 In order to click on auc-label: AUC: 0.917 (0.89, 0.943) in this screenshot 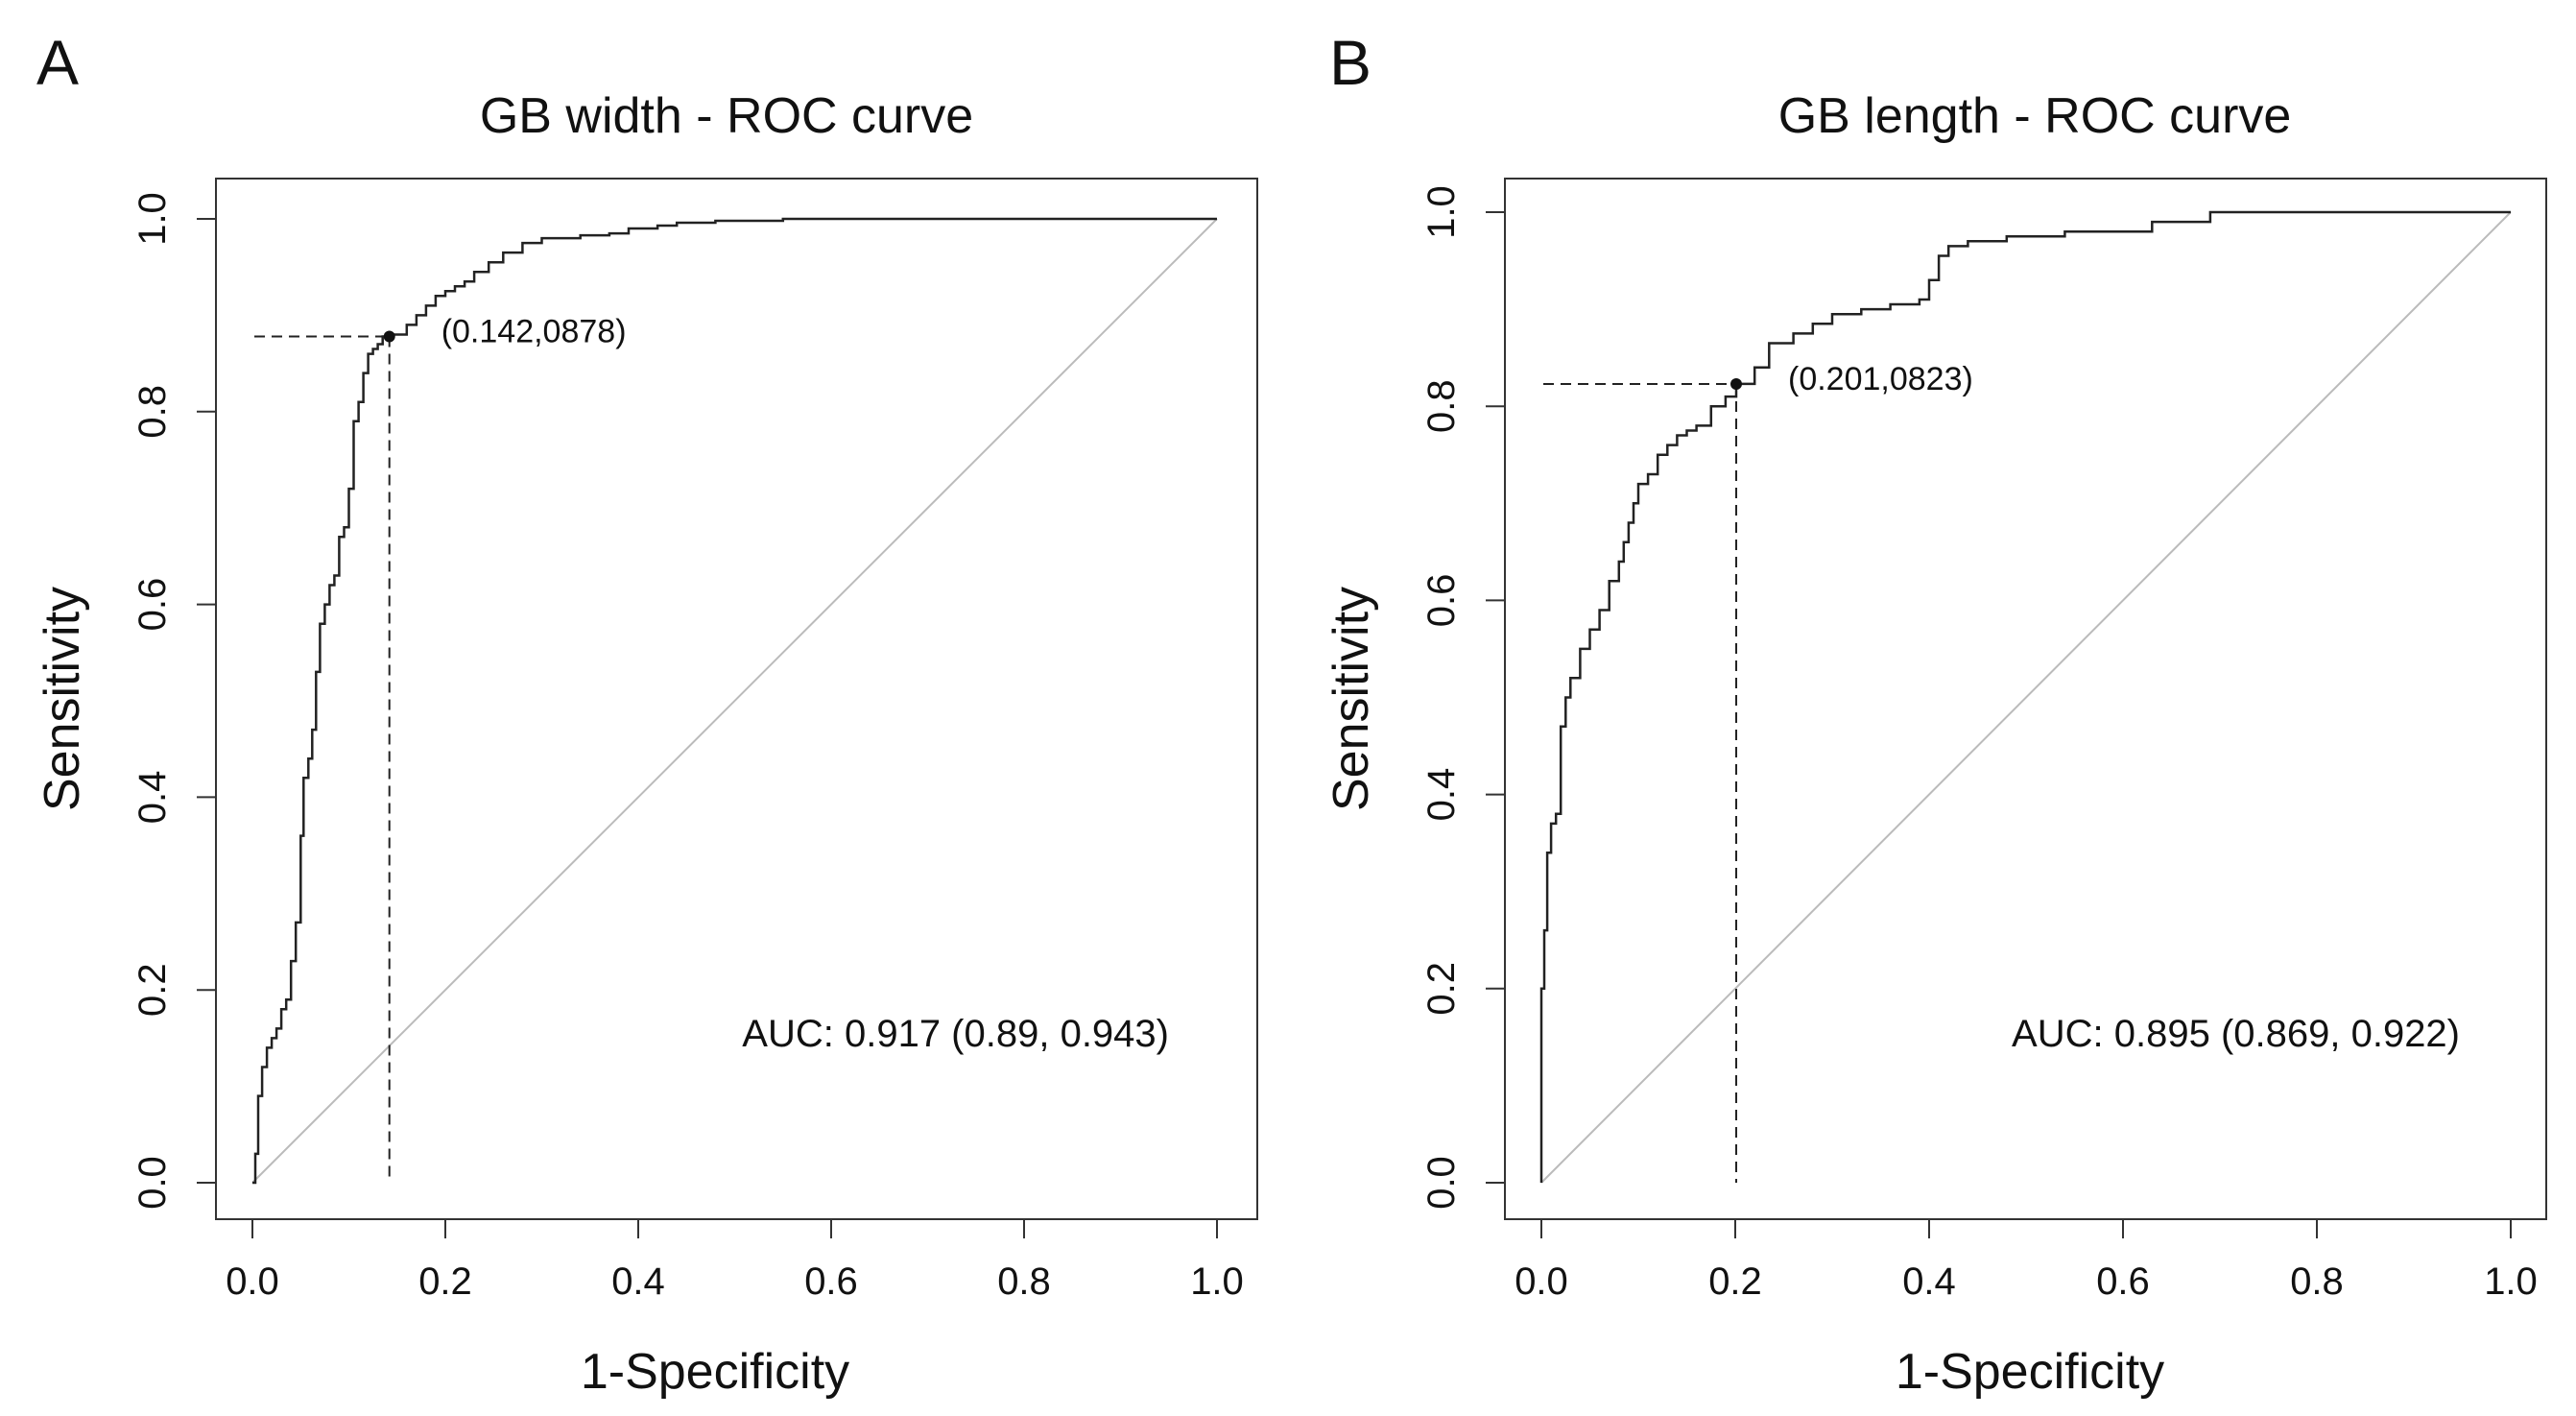, I will do `click(955, 1034)`.